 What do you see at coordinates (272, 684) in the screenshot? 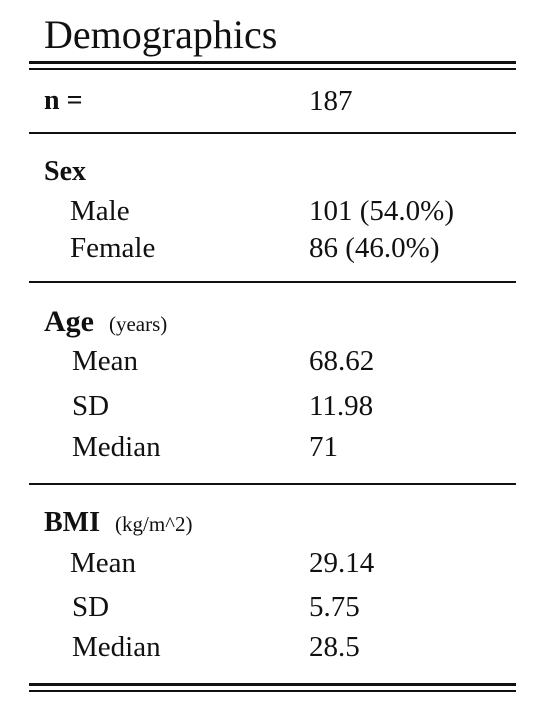
I see `bottom-double-rule-upper` at bounding box center [272, 684].